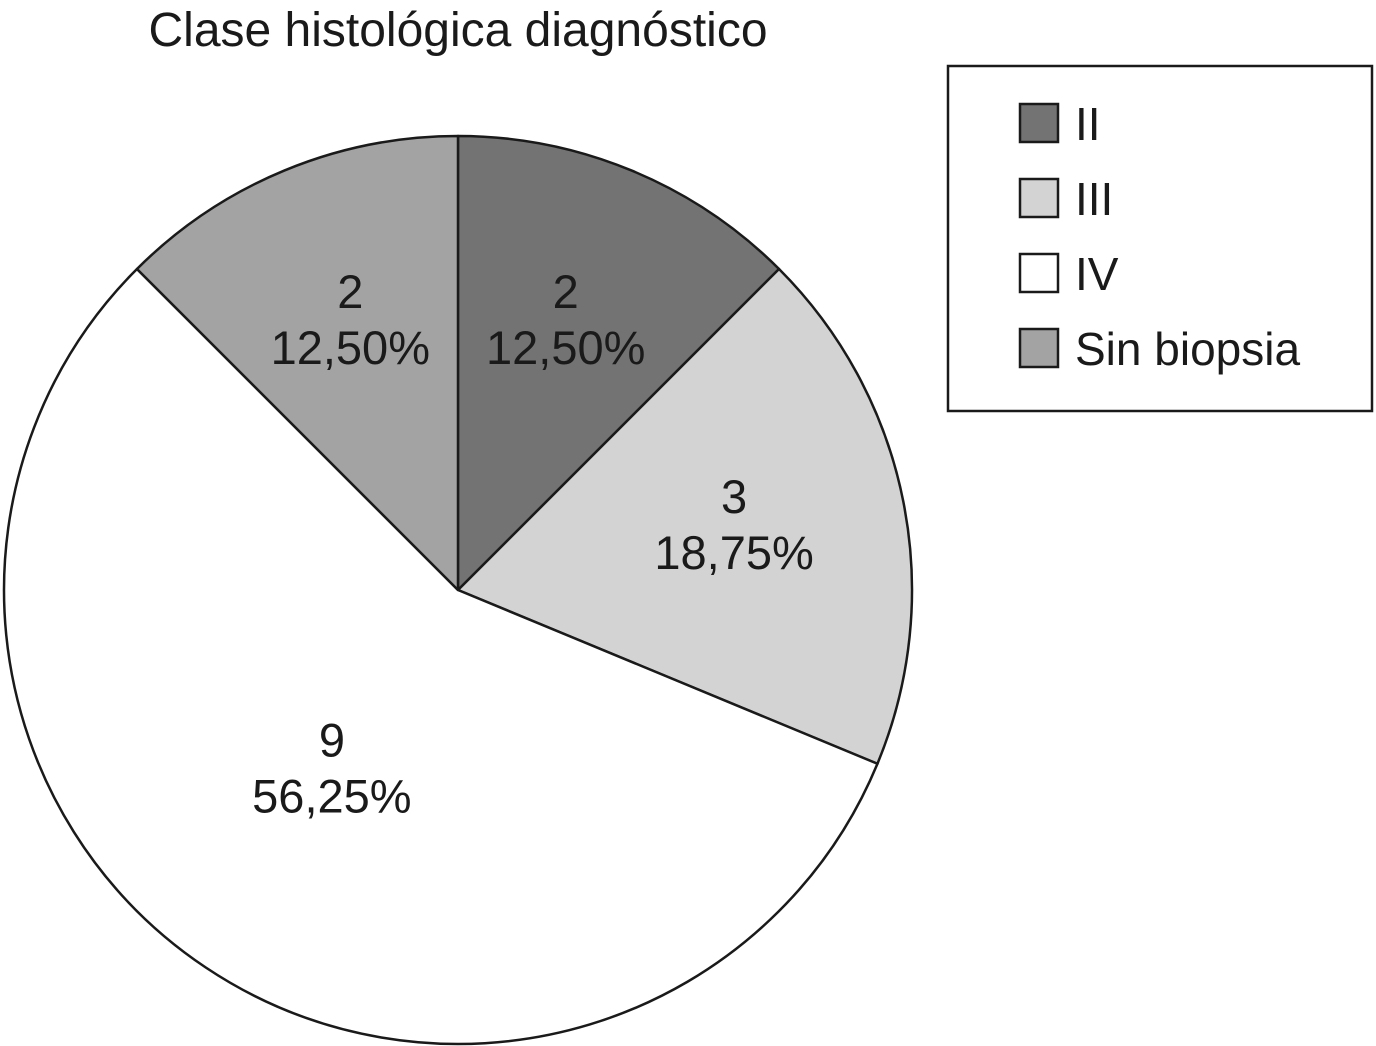 The height and width of the screenshot is (1046, 1376). Describe the element at coordinates (1039, 273) in the screenshot. I see `legend-swatch-iv` at that location.